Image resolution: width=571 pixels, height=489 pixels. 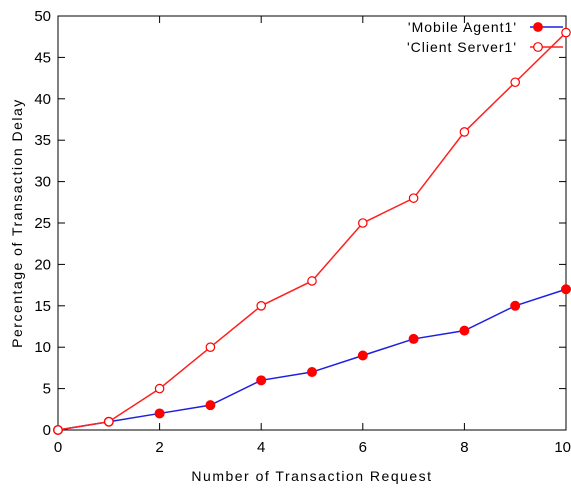 I want to click on legend-label: 'Mobile Agent1', so click(x=462, y=27).